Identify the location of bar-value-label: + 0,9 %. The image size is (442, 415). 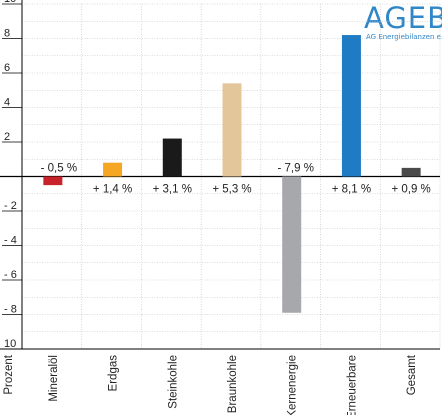
(410, 190).